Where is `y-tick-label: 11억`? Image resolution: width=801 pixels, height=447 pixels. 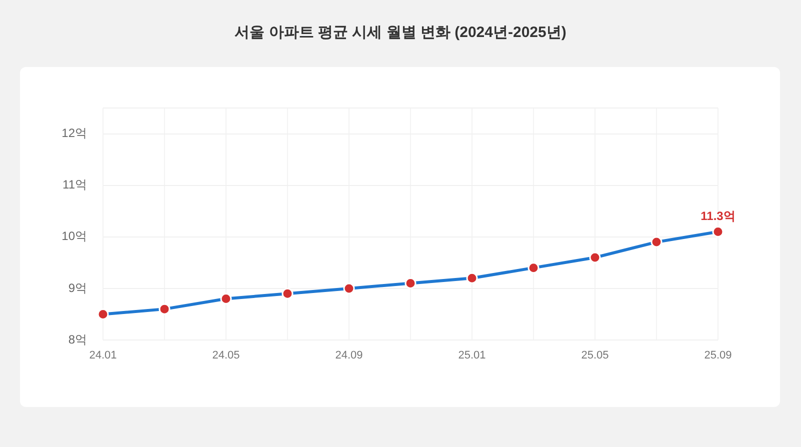 y-tick-label: 11억 is located at coordinates (74, 185).